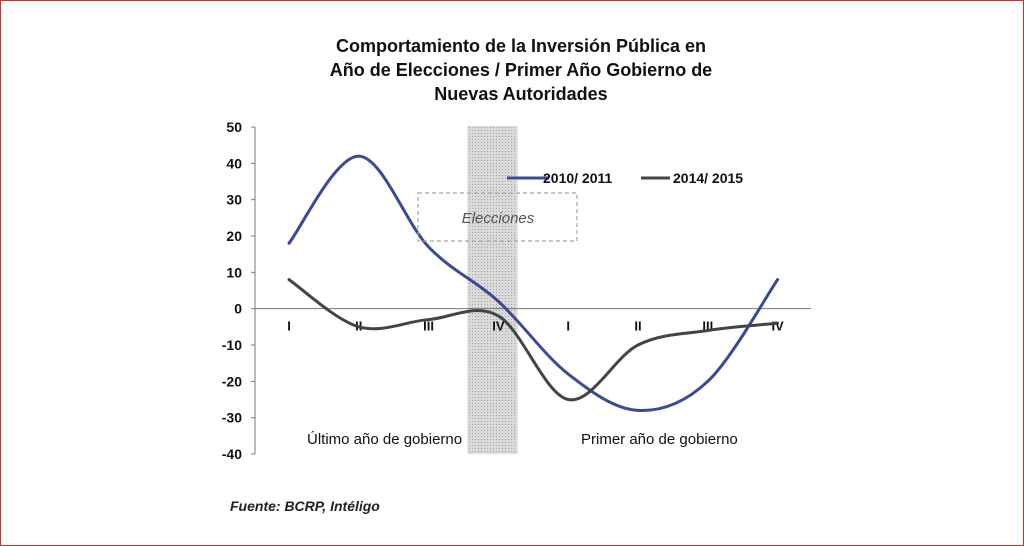  What do you see at coordinates (305, 506) in the screenshot?
I see `source-note: Fuente: BCRP, Intéligo` at bounding box center [305, 506].